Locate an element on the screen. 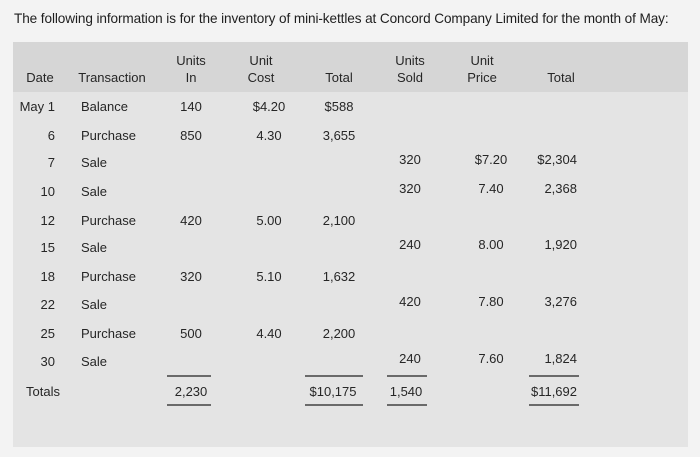  header-units-in: Units In is located at coordinates (191, 69).